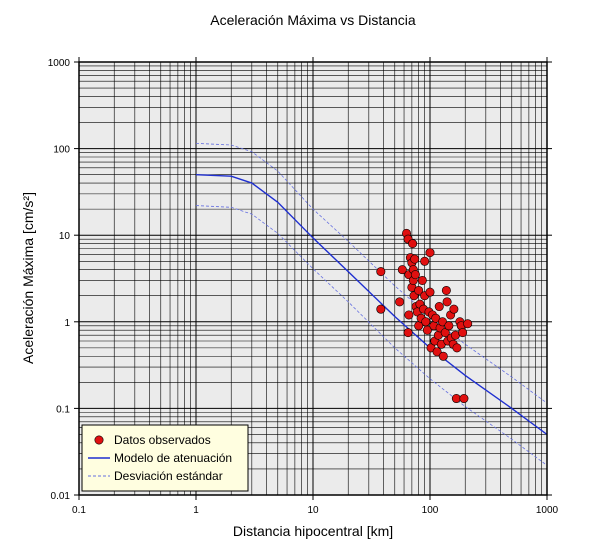  What do you see at coordinates (313, 531) in the screenshot?
I see `x-axis-label: Distancia hipocentral [km]` at bounding box center [313, 531].